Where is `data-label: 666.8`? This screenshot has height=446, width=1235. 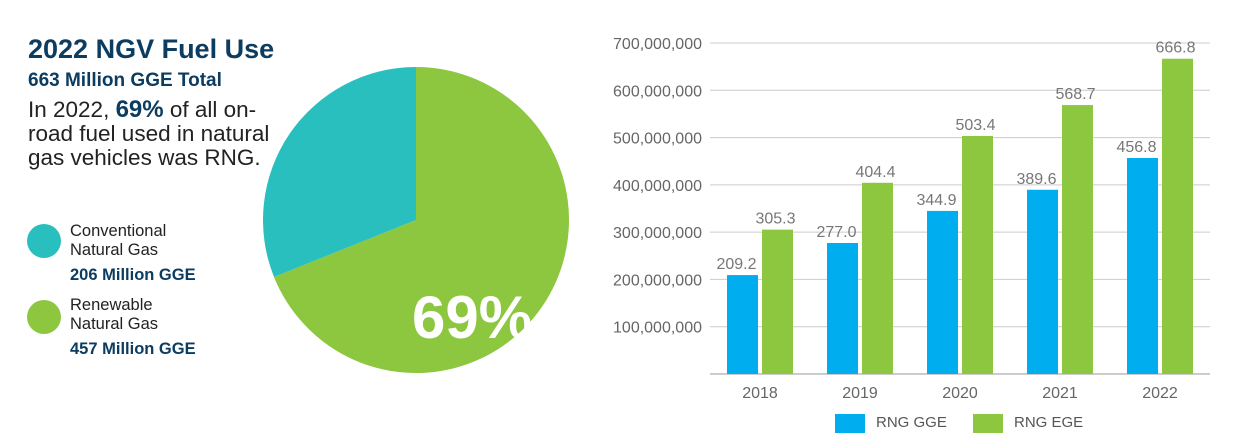
data-label: 666.8 is located at coordinates (1175, 48).